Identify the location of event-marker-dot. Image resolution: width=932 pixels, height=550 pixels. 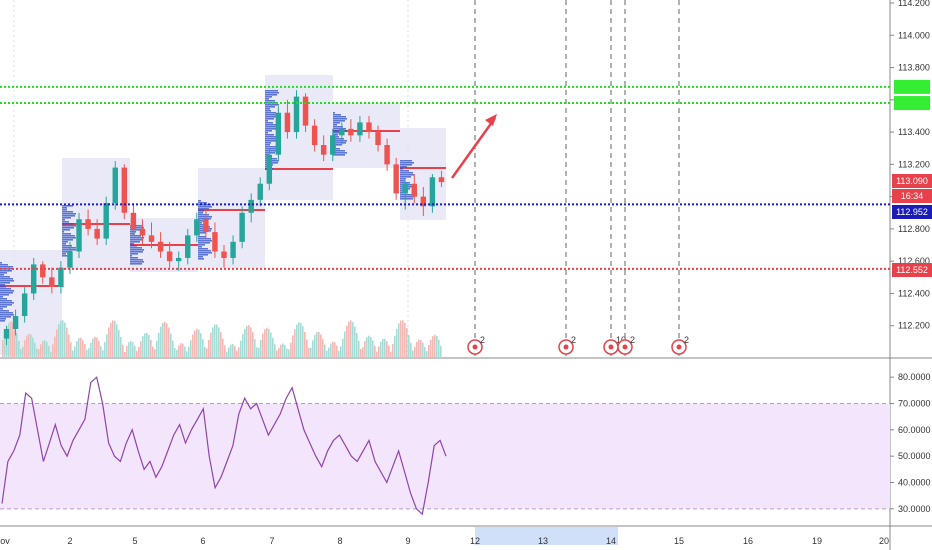
(625, 347).